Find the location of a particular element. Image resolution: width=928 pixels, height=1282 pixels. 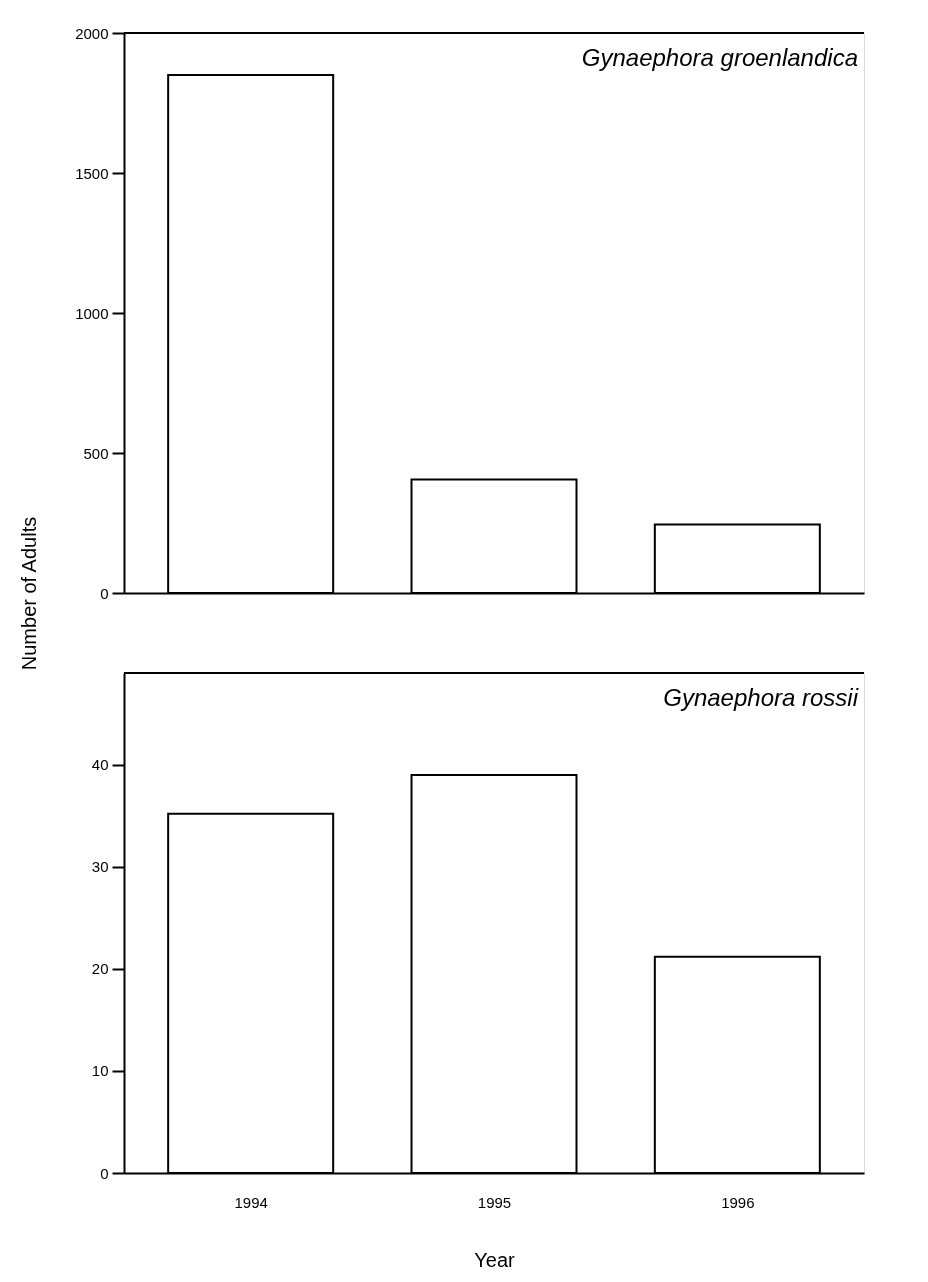

y-tick-label: 1000 is located at coordinates (92, 313).